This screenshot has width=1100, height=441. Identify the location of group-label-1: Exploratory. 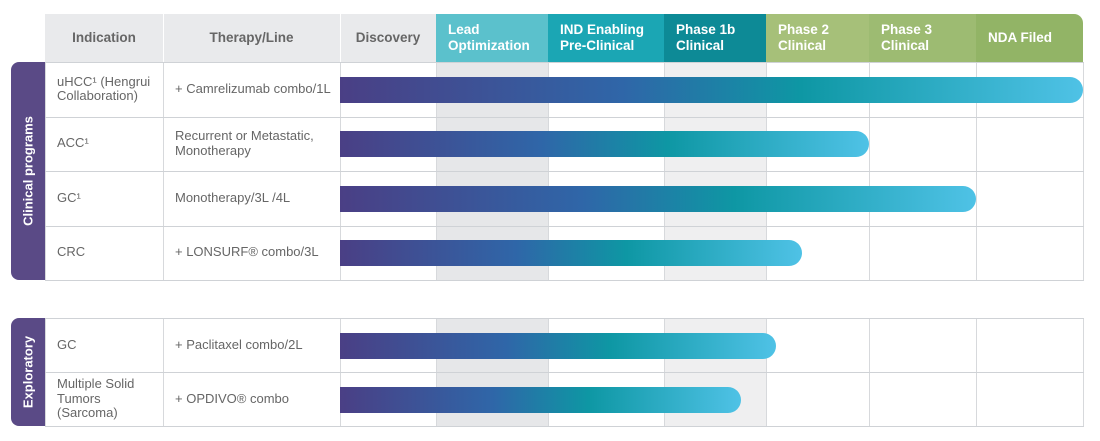
(28, 372).